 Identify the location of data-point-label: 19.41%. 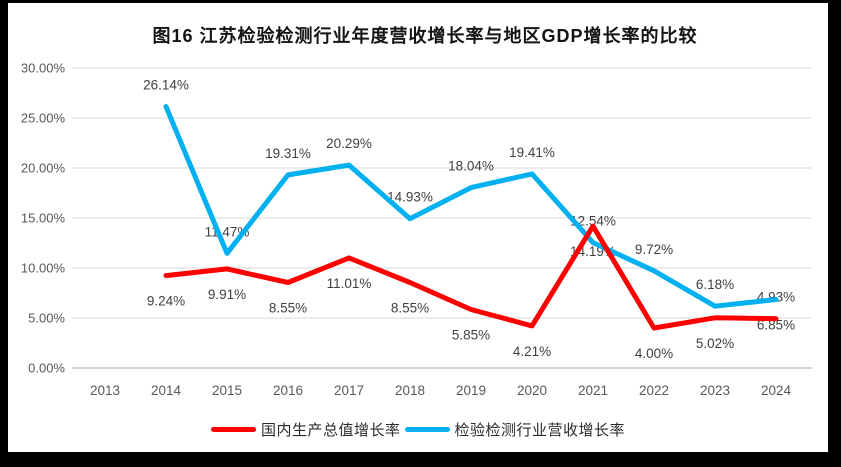
(532, 152).